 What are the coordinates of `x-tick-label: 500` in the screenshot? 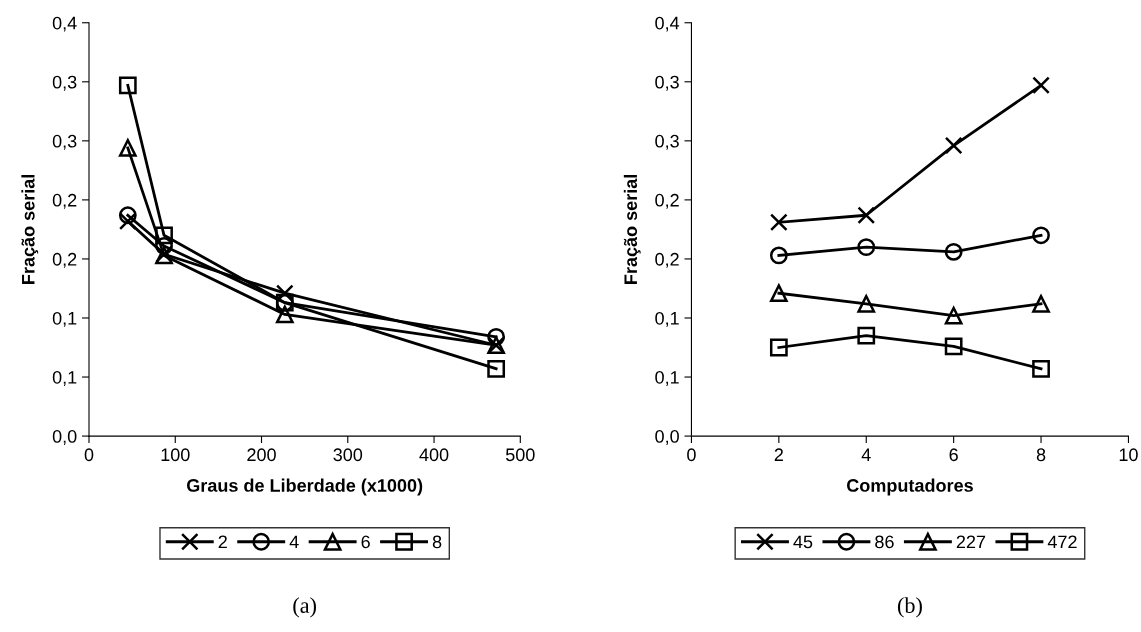 It's located at (520, 455).